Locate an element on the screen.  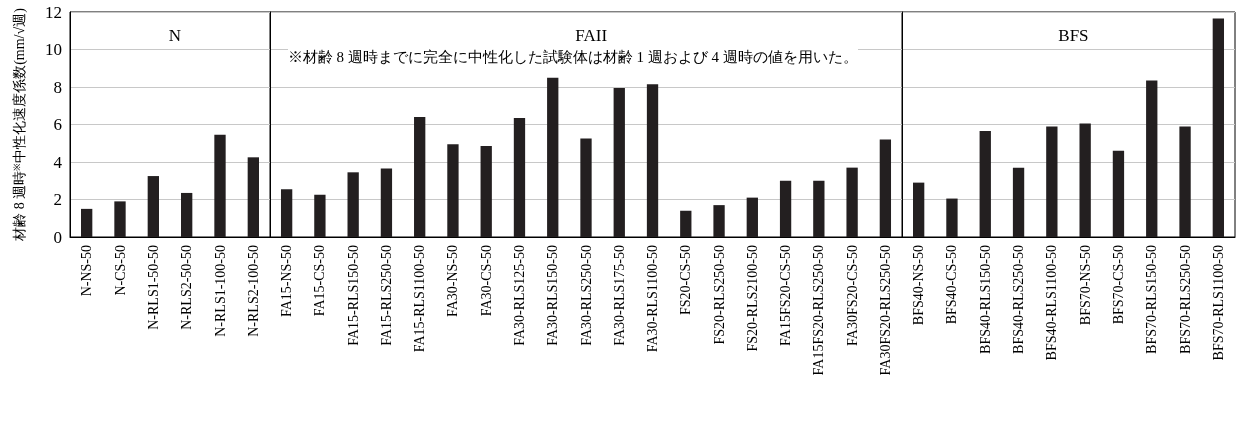
x-tick-label: N-RLS1-100-50 is located at coordinates (220, 291).